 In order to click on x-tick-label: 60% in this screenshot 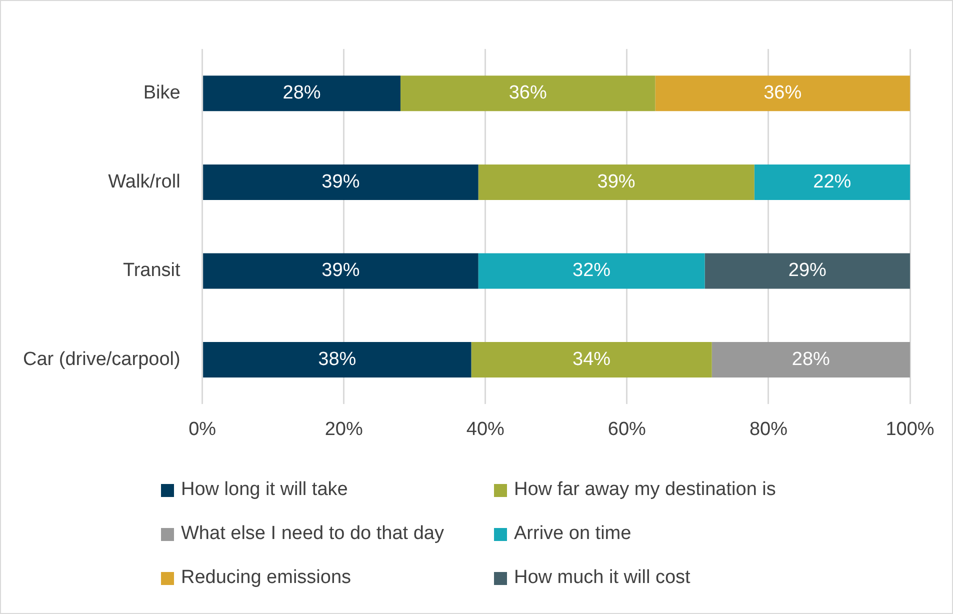, I will do `click(627, 429)`.